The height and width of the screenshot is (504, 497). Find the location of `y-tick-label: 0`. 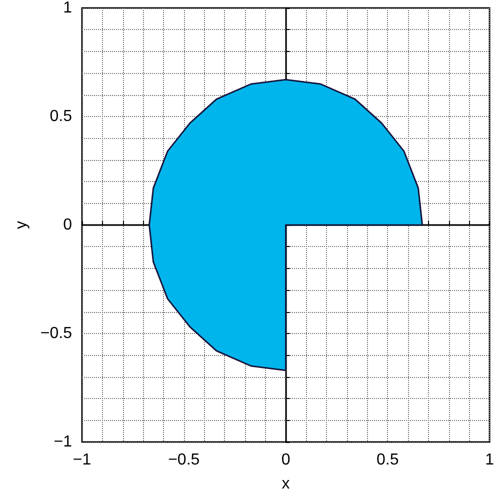

y-tick-label: 0 is located at coordinates (67, 225).